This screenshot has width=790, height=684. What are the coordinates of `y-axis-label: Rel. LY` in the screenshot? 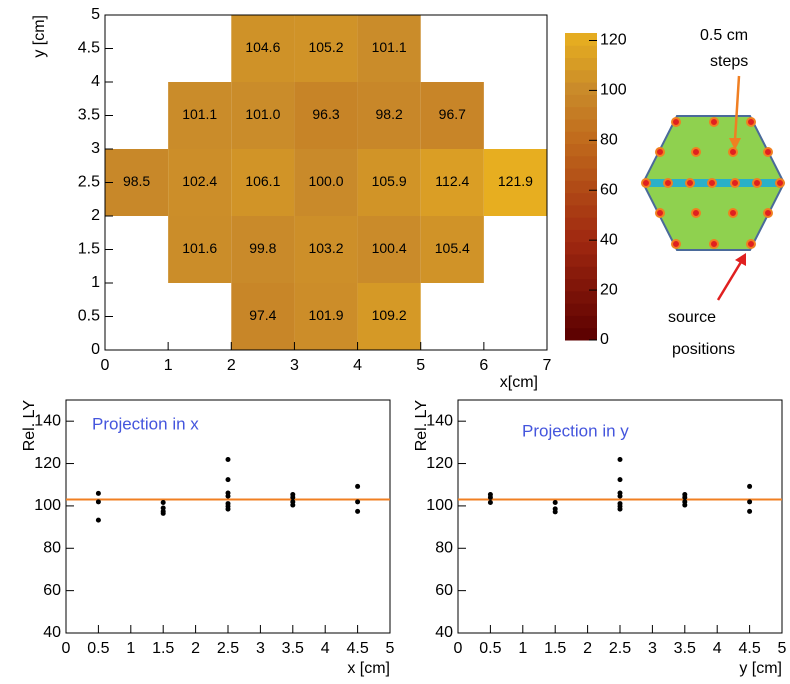 It's located at (421, 426).